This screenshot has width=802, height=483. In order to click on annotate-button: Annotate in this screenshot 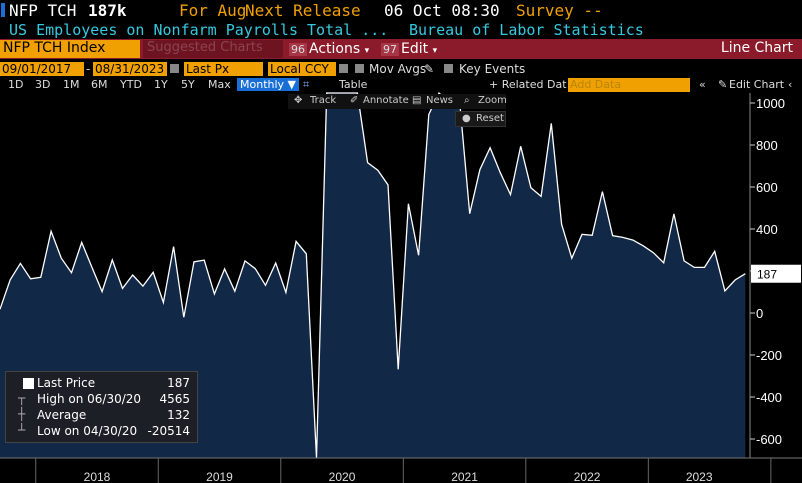, I will do `click(386, 100)`.